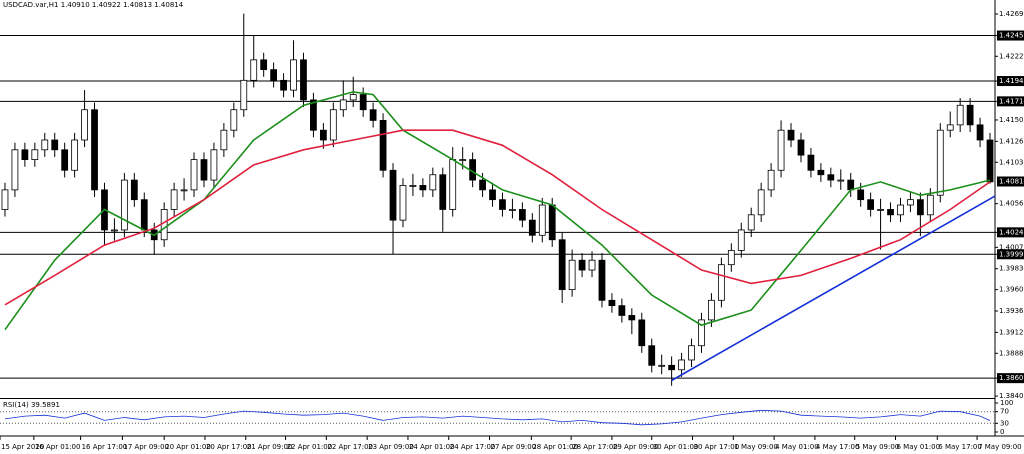  Describe the element at coordinates (1004, 412) in the screenshot. I see `rsi-y-tick-label: 70` at that location.